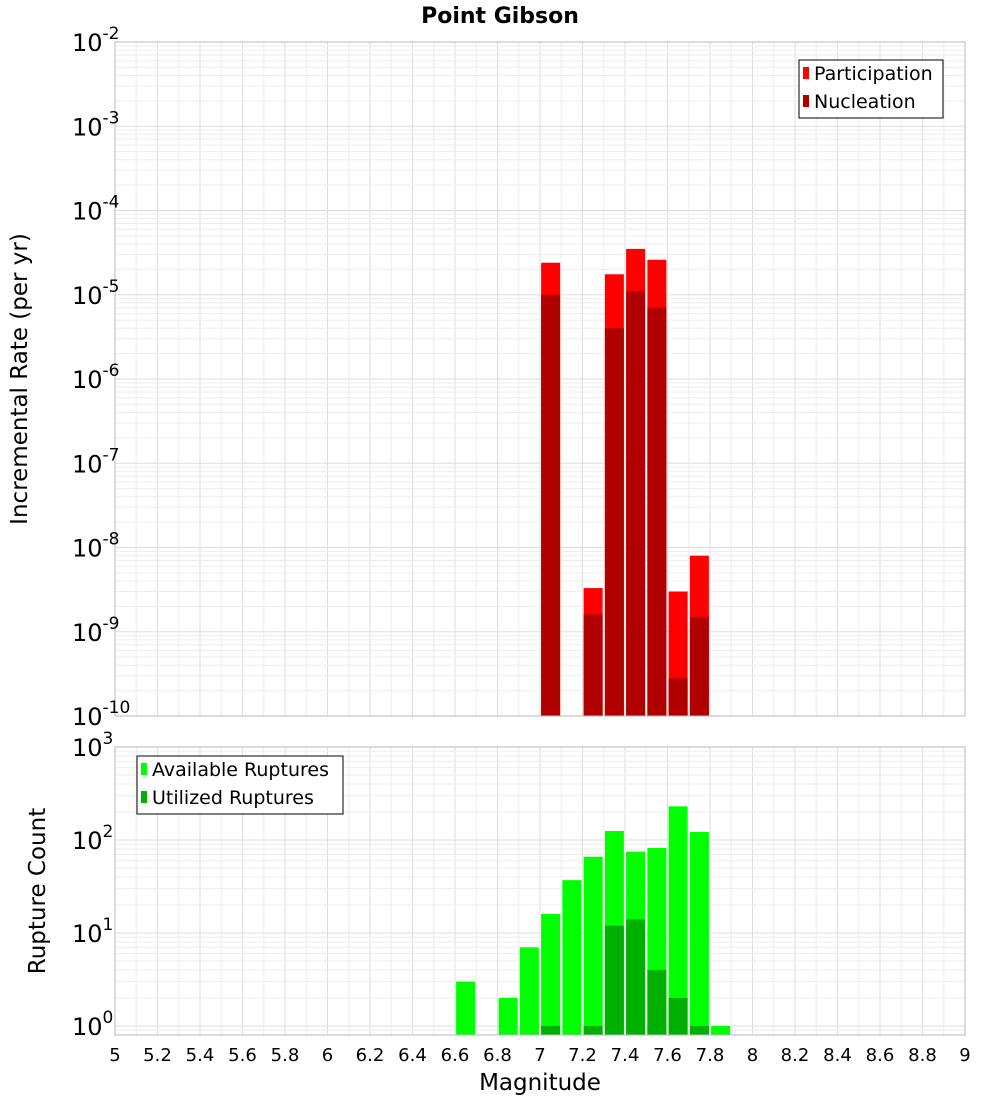  Describe the element at coordinates (964, 1055) in the screenshot. I see `x-tick-label: 9` at that location.